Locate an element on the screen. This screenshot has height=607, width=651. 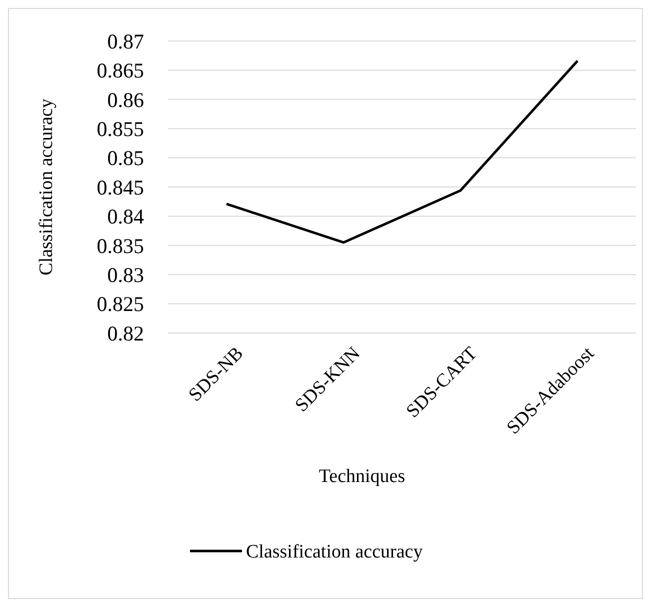
x-axis-title: Techniques is located at coordinates (362, 476).